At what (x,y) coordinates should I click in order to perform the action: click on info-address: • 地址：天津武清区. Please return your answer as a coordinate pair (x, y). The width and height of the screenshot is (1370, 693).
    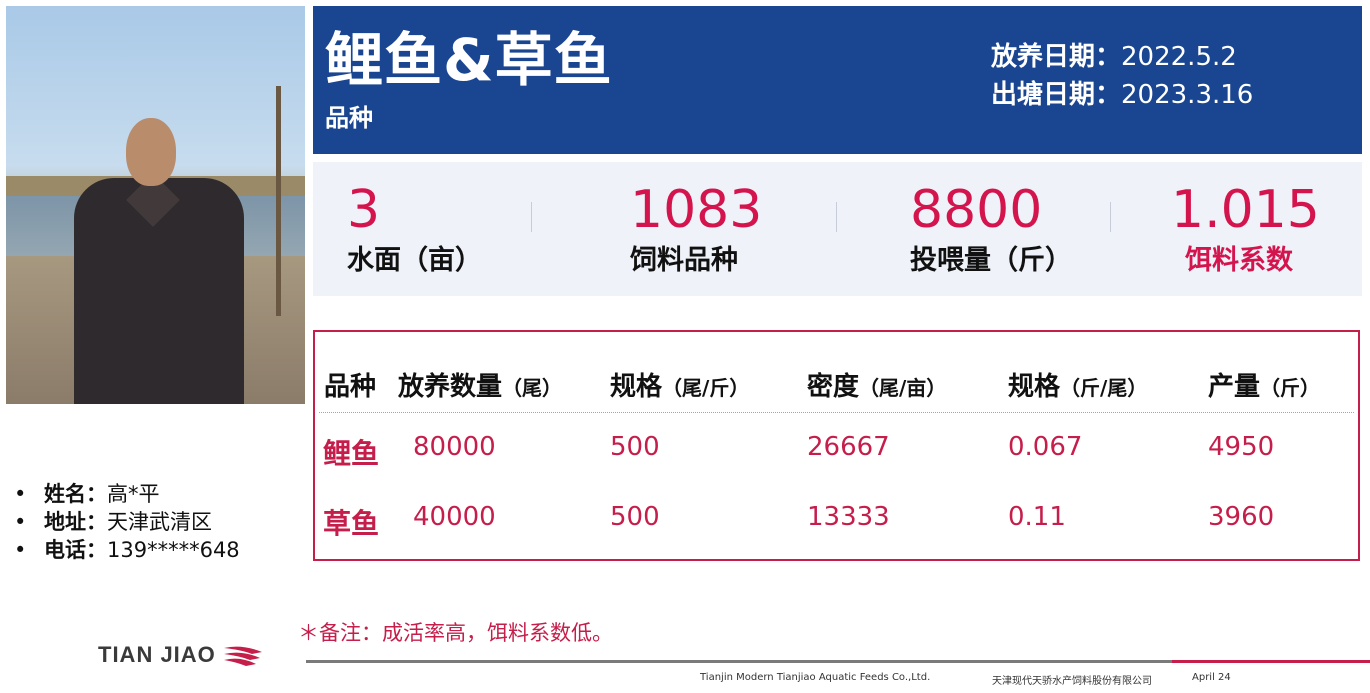
    Looking at the image, I should click on (113, 522).